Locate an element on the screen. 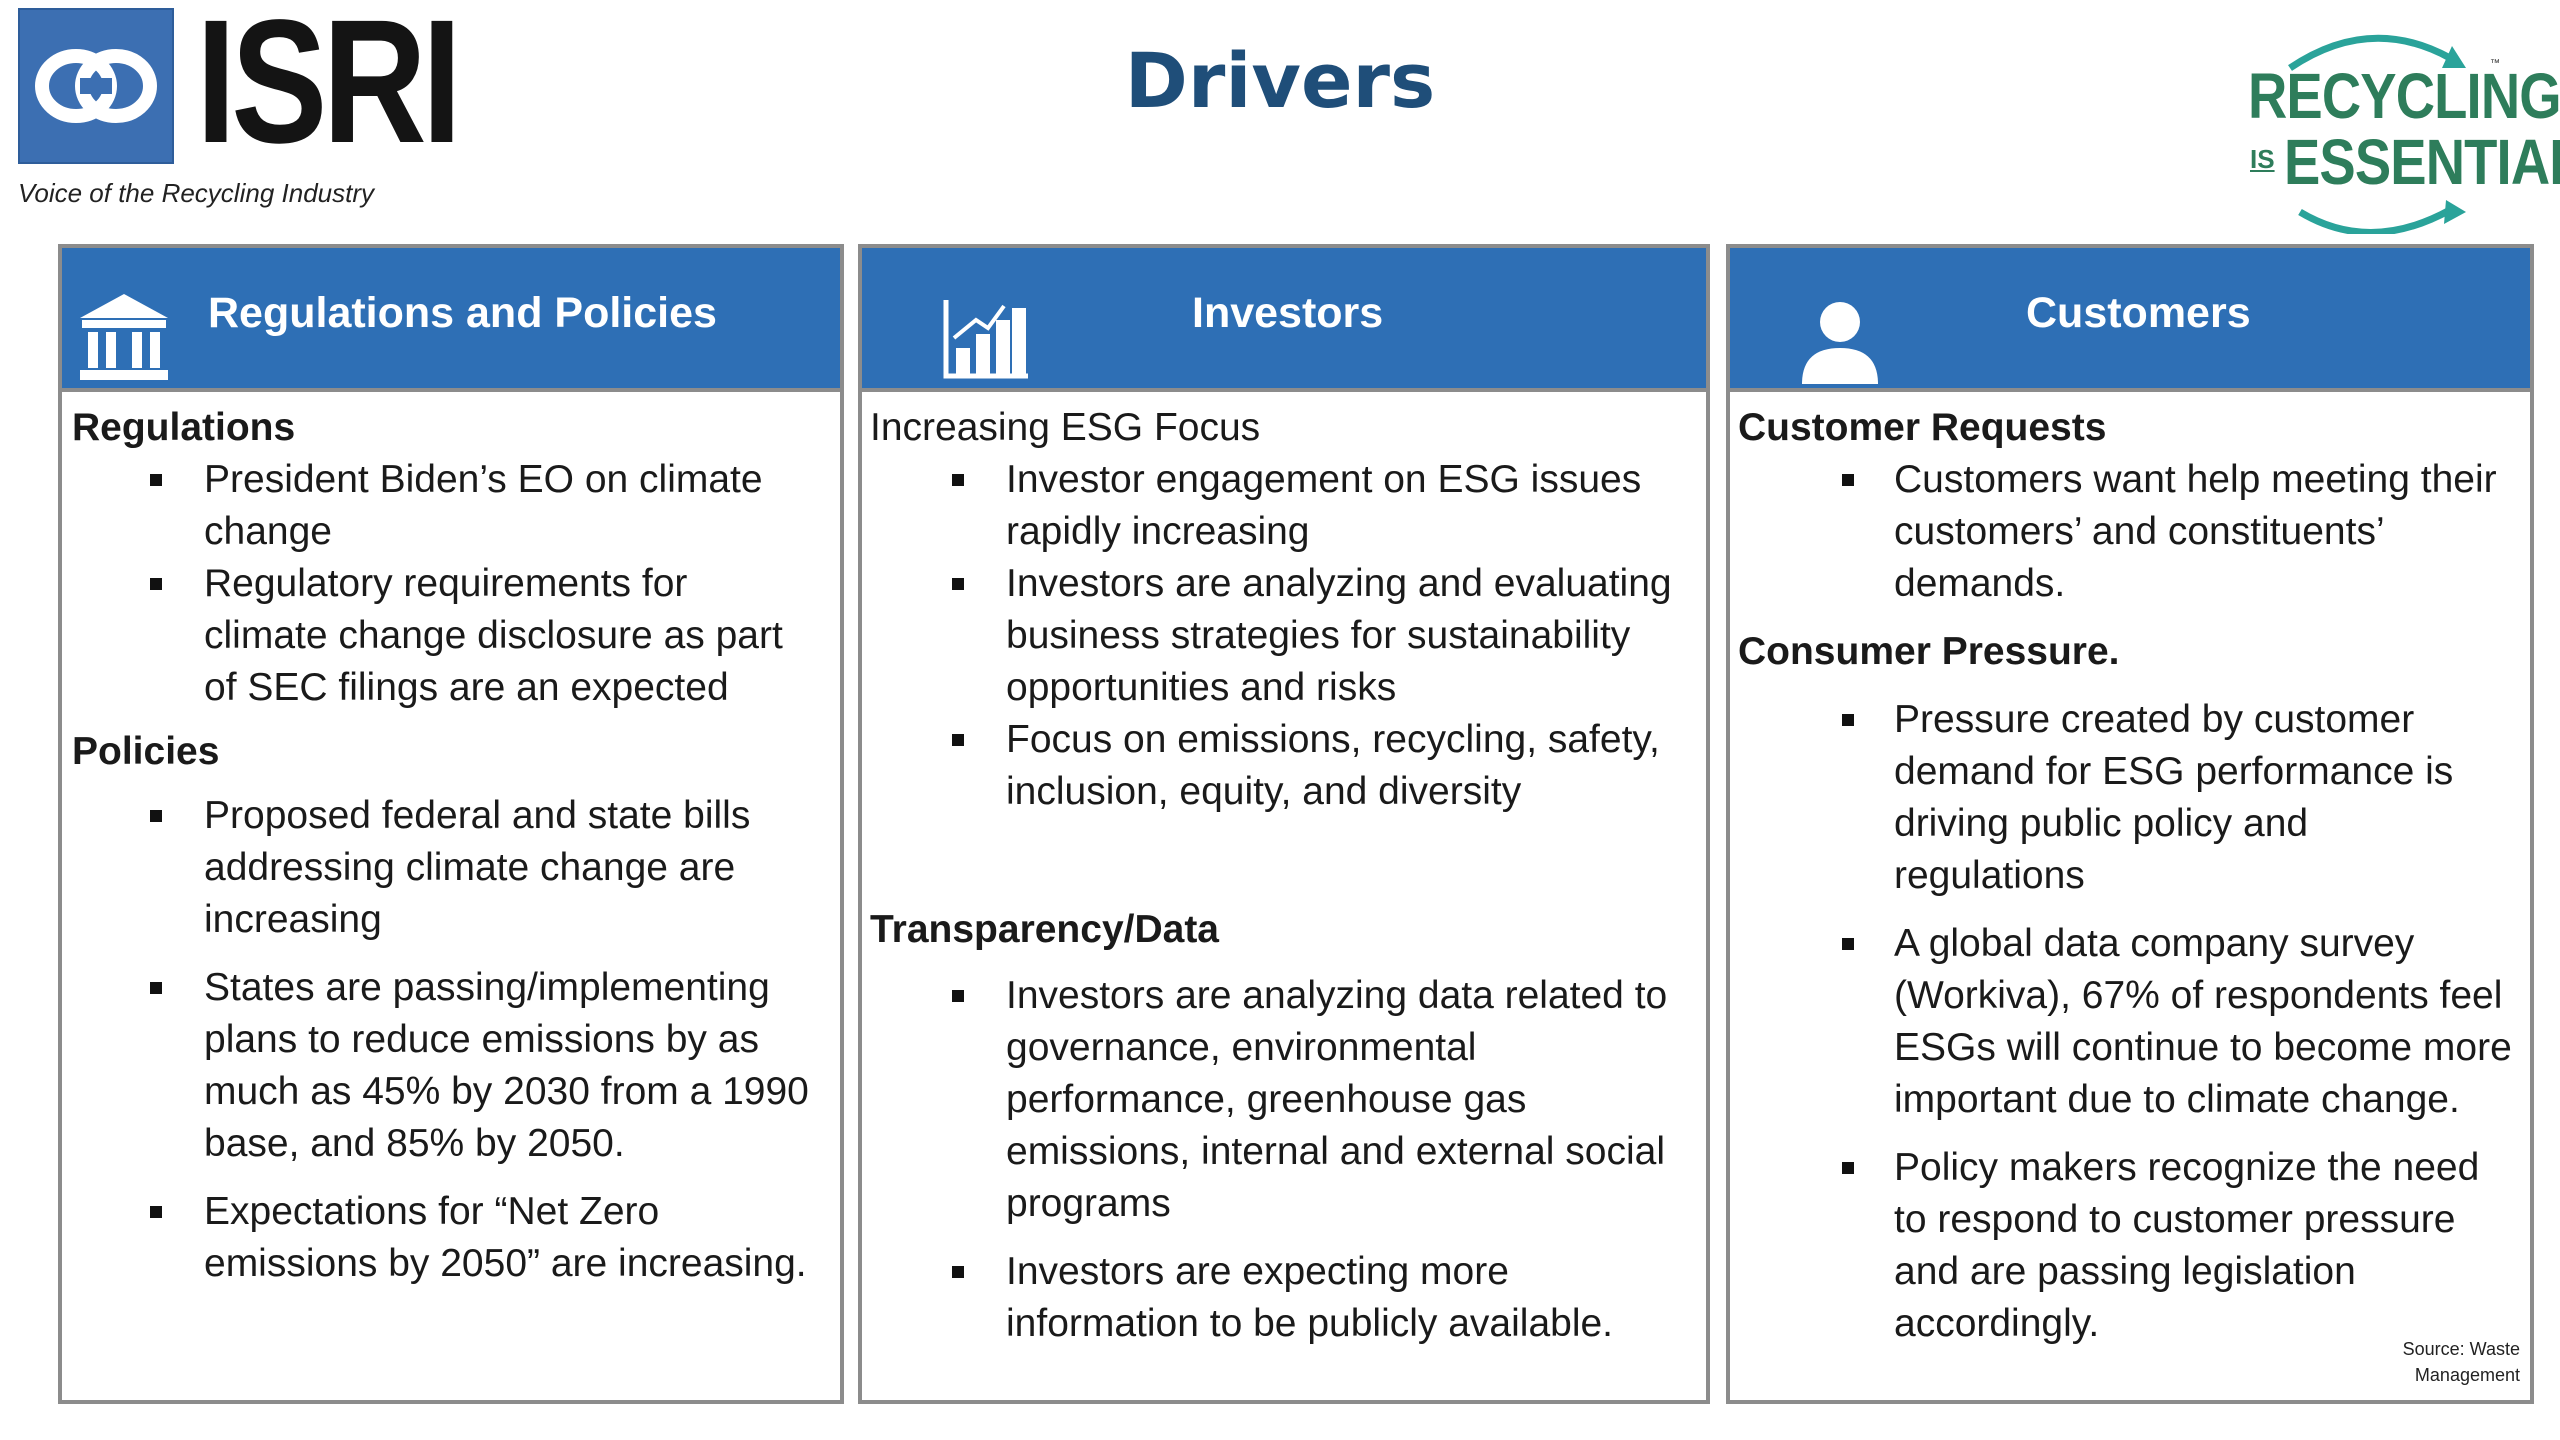 The width and height of the screenshot is (2560, 1440). panel-title: Investors is located at coordinates (1288, 313).